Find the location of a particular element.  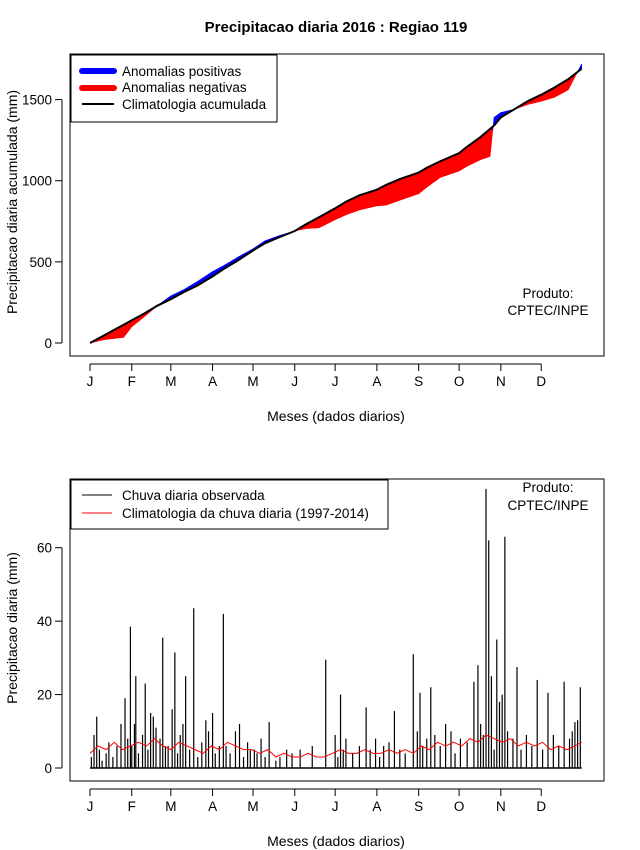

y-axis-label-bottom: Precipitacao diaria (mm) is located at coordinates (12, 628).